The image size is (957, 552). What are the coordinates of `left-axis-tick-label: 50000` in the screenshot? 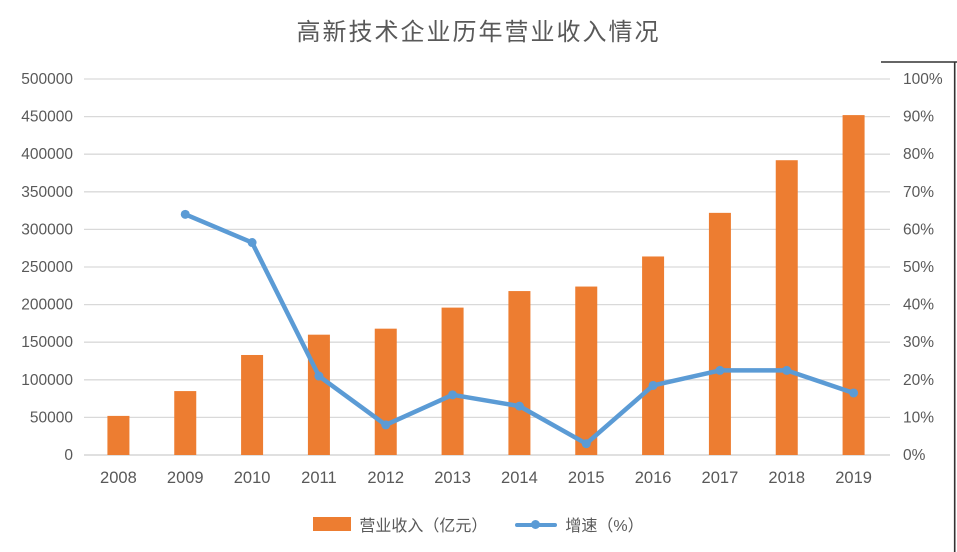 It's located at (51, 417).